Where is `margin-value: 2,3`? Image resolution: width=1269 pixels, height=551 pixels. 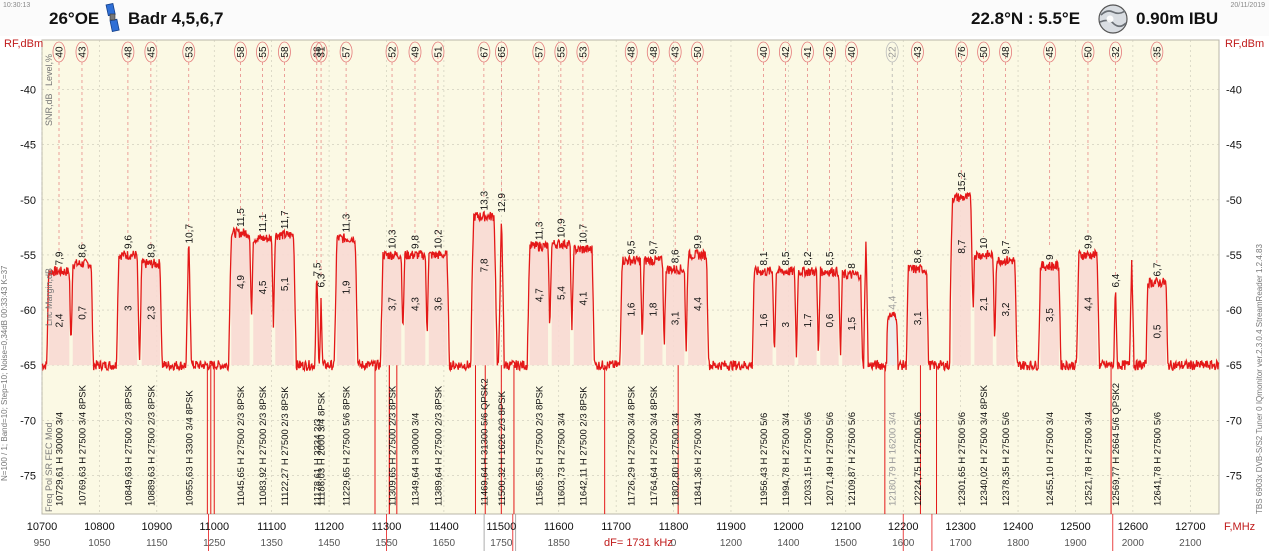 margin-value: 2,3 is located at coordinates (151, 312).